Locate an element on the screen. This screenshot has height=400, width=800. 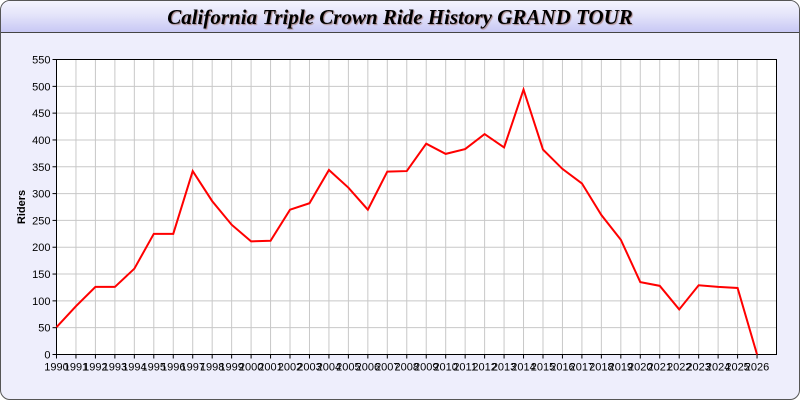
x-tick-label: 2020 is located at coordinates (640, 368).